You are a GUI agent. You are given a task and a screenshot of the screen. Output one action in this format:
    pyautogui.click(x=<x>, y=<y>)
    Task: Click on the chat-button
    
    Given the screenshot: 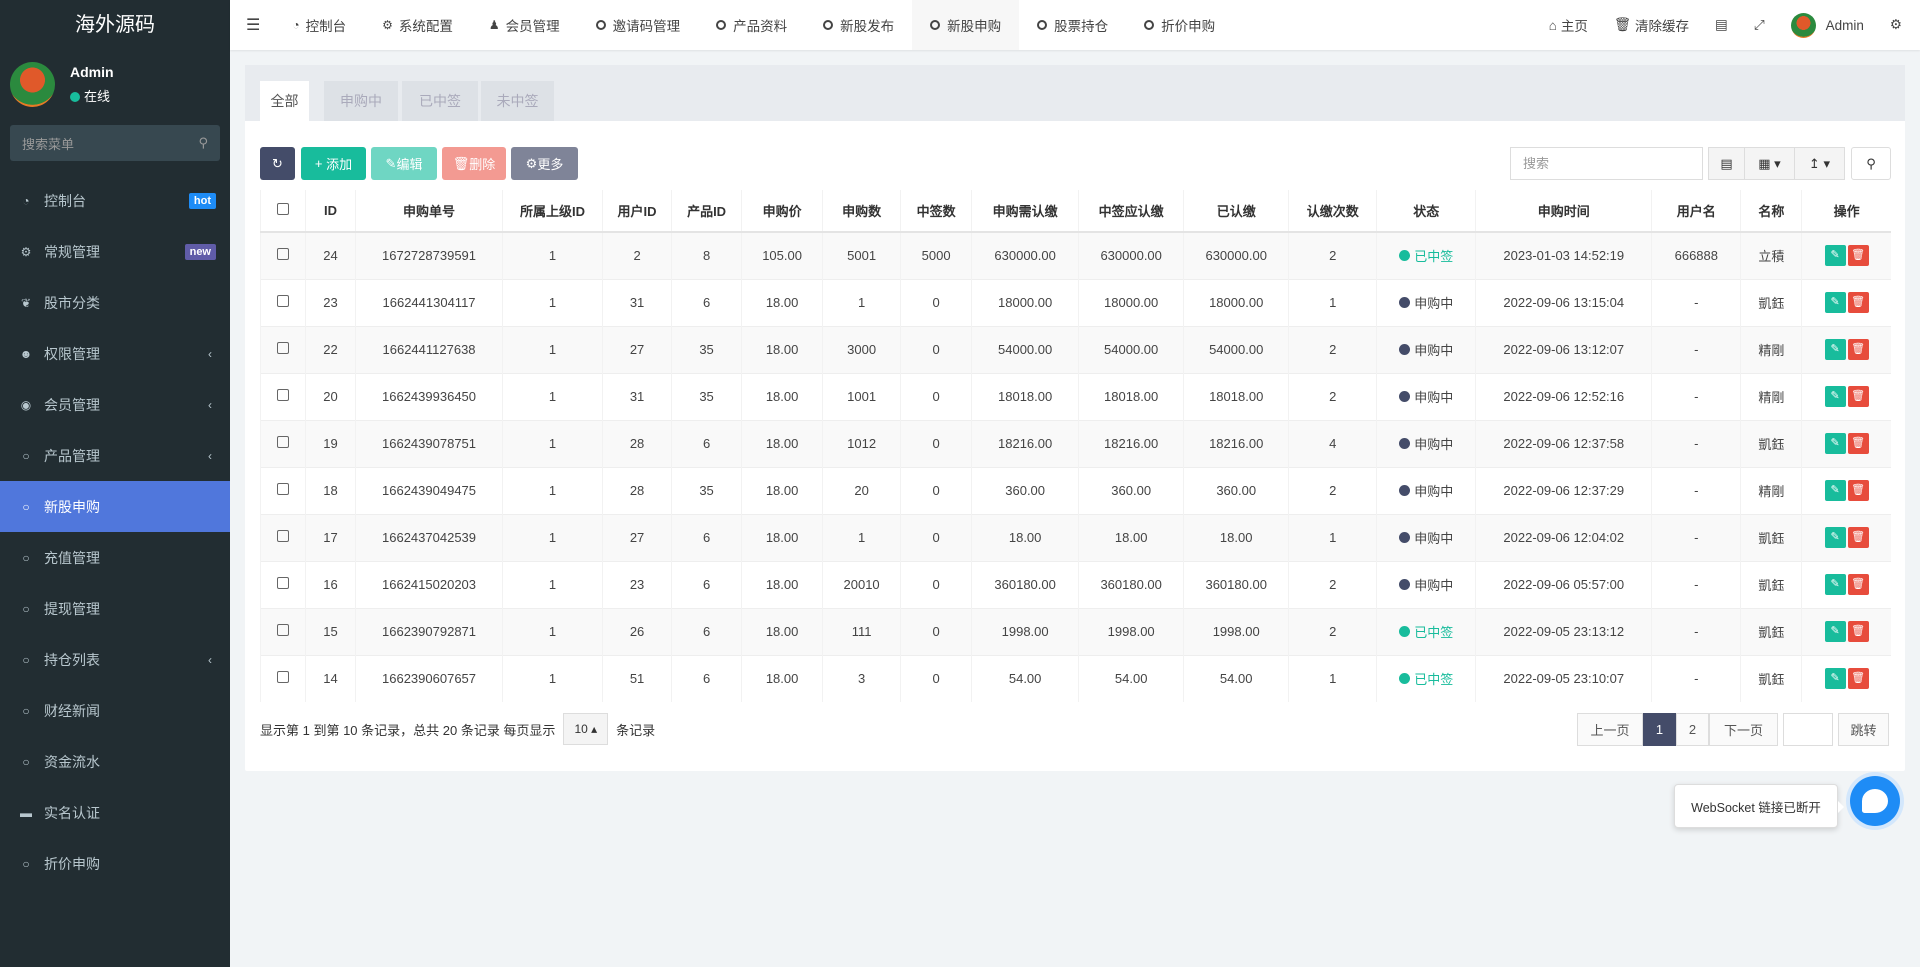 What is the action you would take?
    pyautogui.click(x=1875, y=801)
    